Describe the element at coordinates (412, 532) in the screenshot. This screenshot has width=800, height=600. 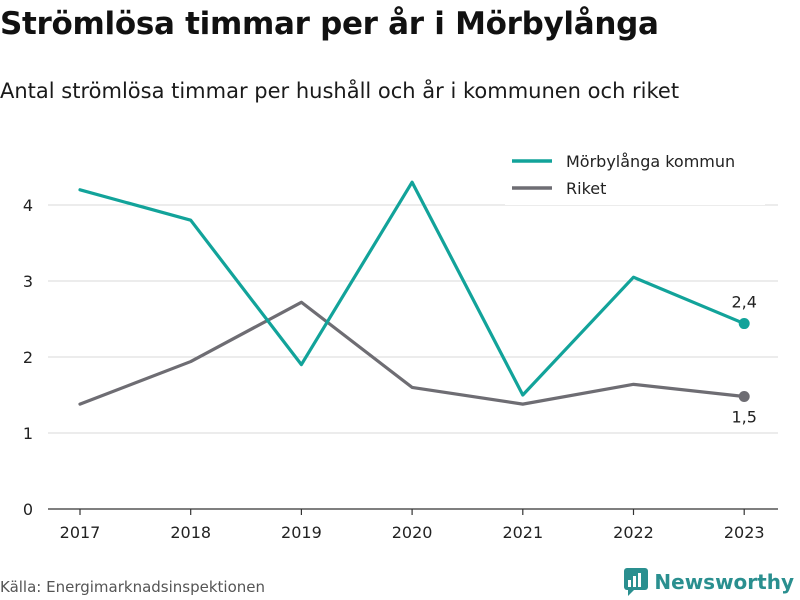
I see `x-tick-label: 2020` at that location.